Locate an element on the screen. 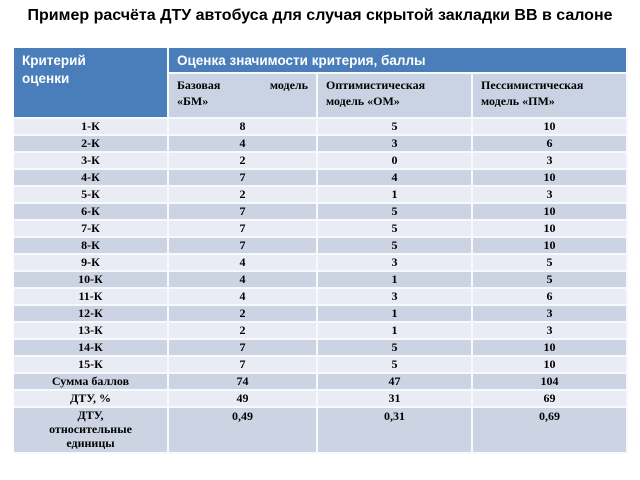 The height and width of the screenshot is (480, 640). header-model-om-cell: Оптимистическая модель «ОМ» is located at coordinates (395, 96).